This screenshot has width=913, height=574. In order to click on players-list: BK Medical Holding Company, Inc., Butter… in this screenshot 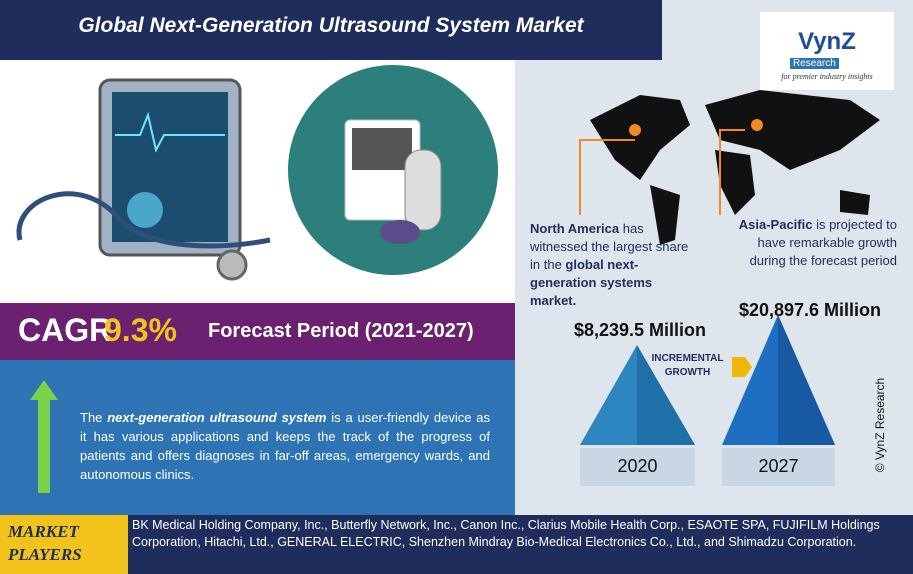, I will do `click(506, 533)`.